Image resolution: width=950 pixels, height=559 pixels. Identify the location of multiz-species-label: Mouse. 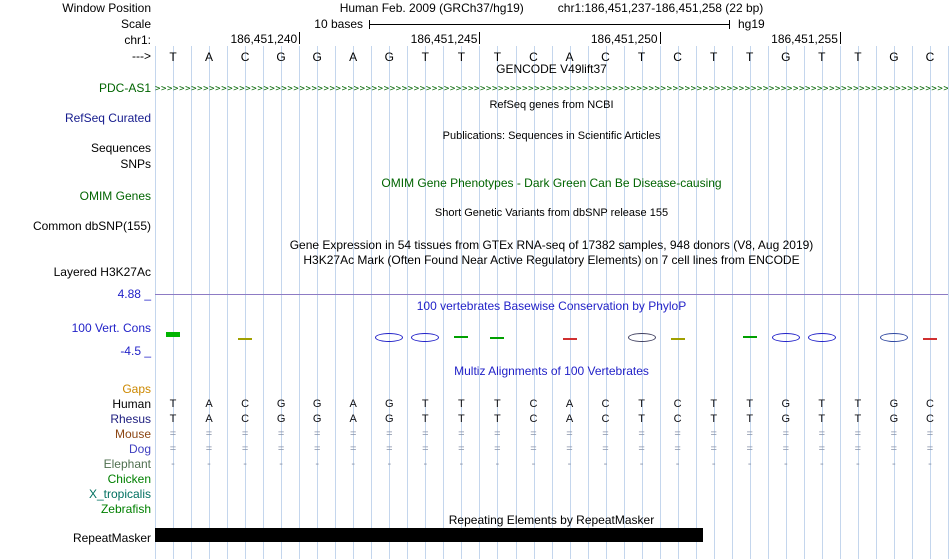
(132, 434).